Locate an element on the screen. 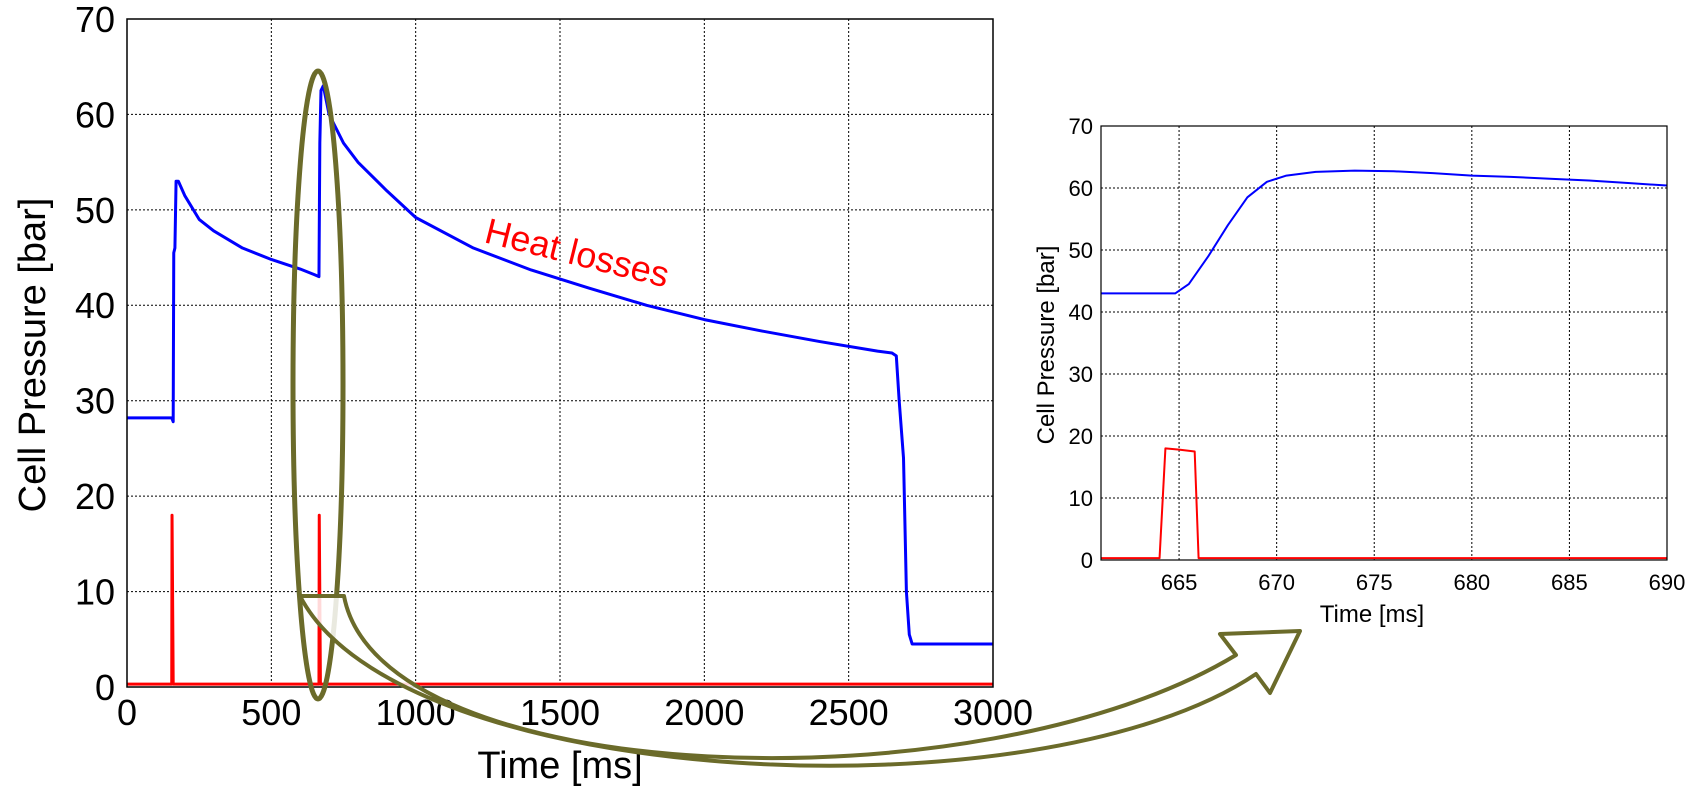 This screenshot has width=1706, height=789. main-series-line-red is located at coordinates (560, 599).